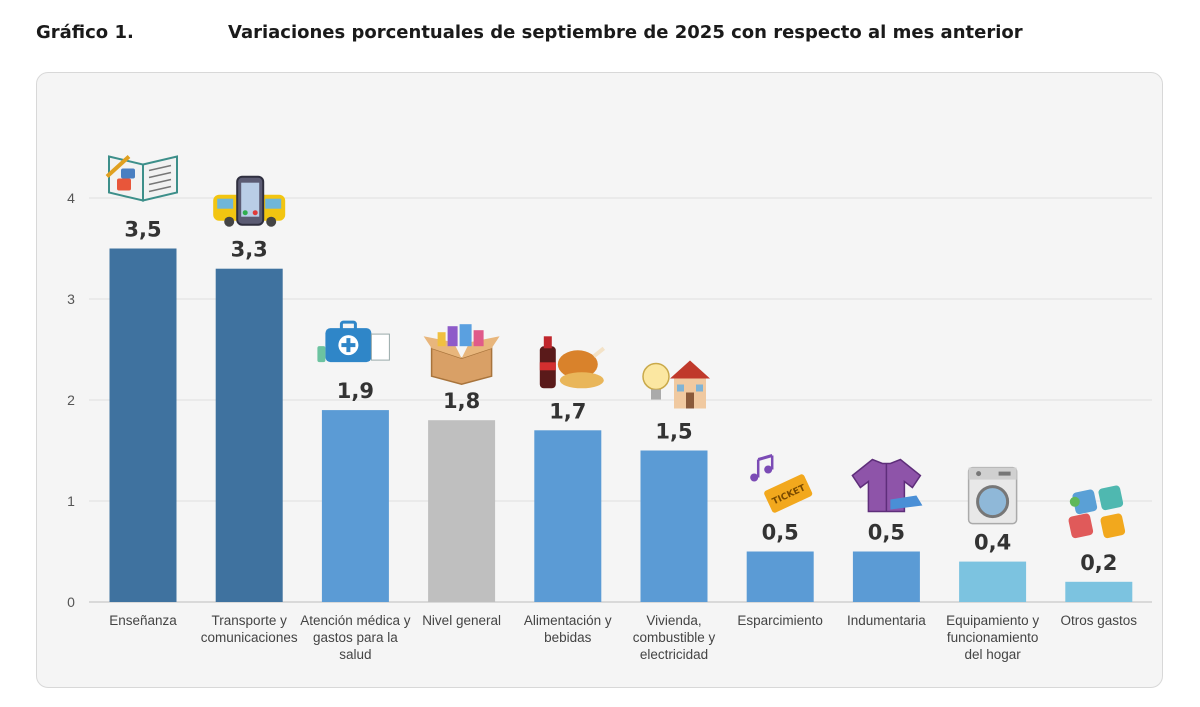  I want to click on x-category-label: Nivel general, so click(462, 620).